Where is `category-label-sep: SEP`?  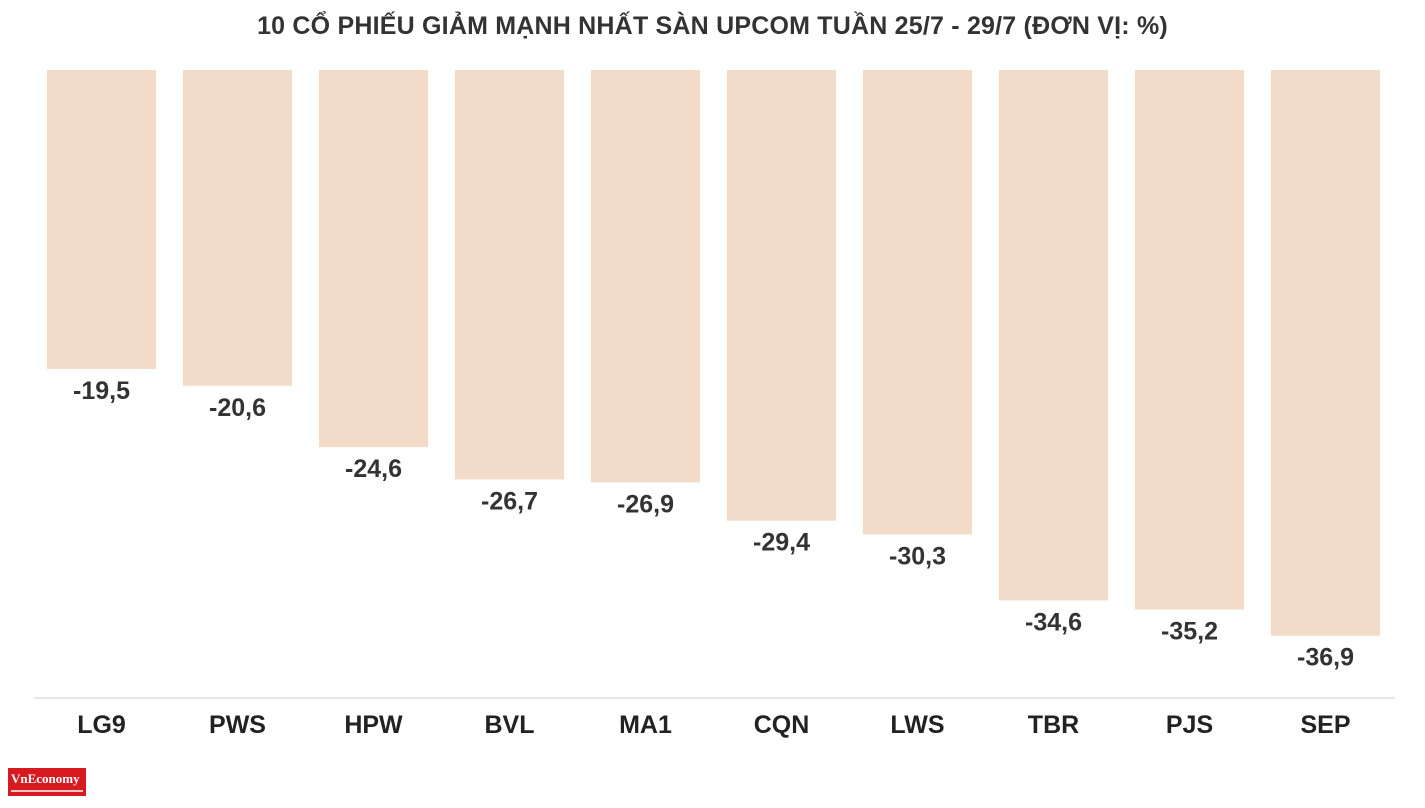
category-label-sep: SEP is located at coordinates (1325, 725).